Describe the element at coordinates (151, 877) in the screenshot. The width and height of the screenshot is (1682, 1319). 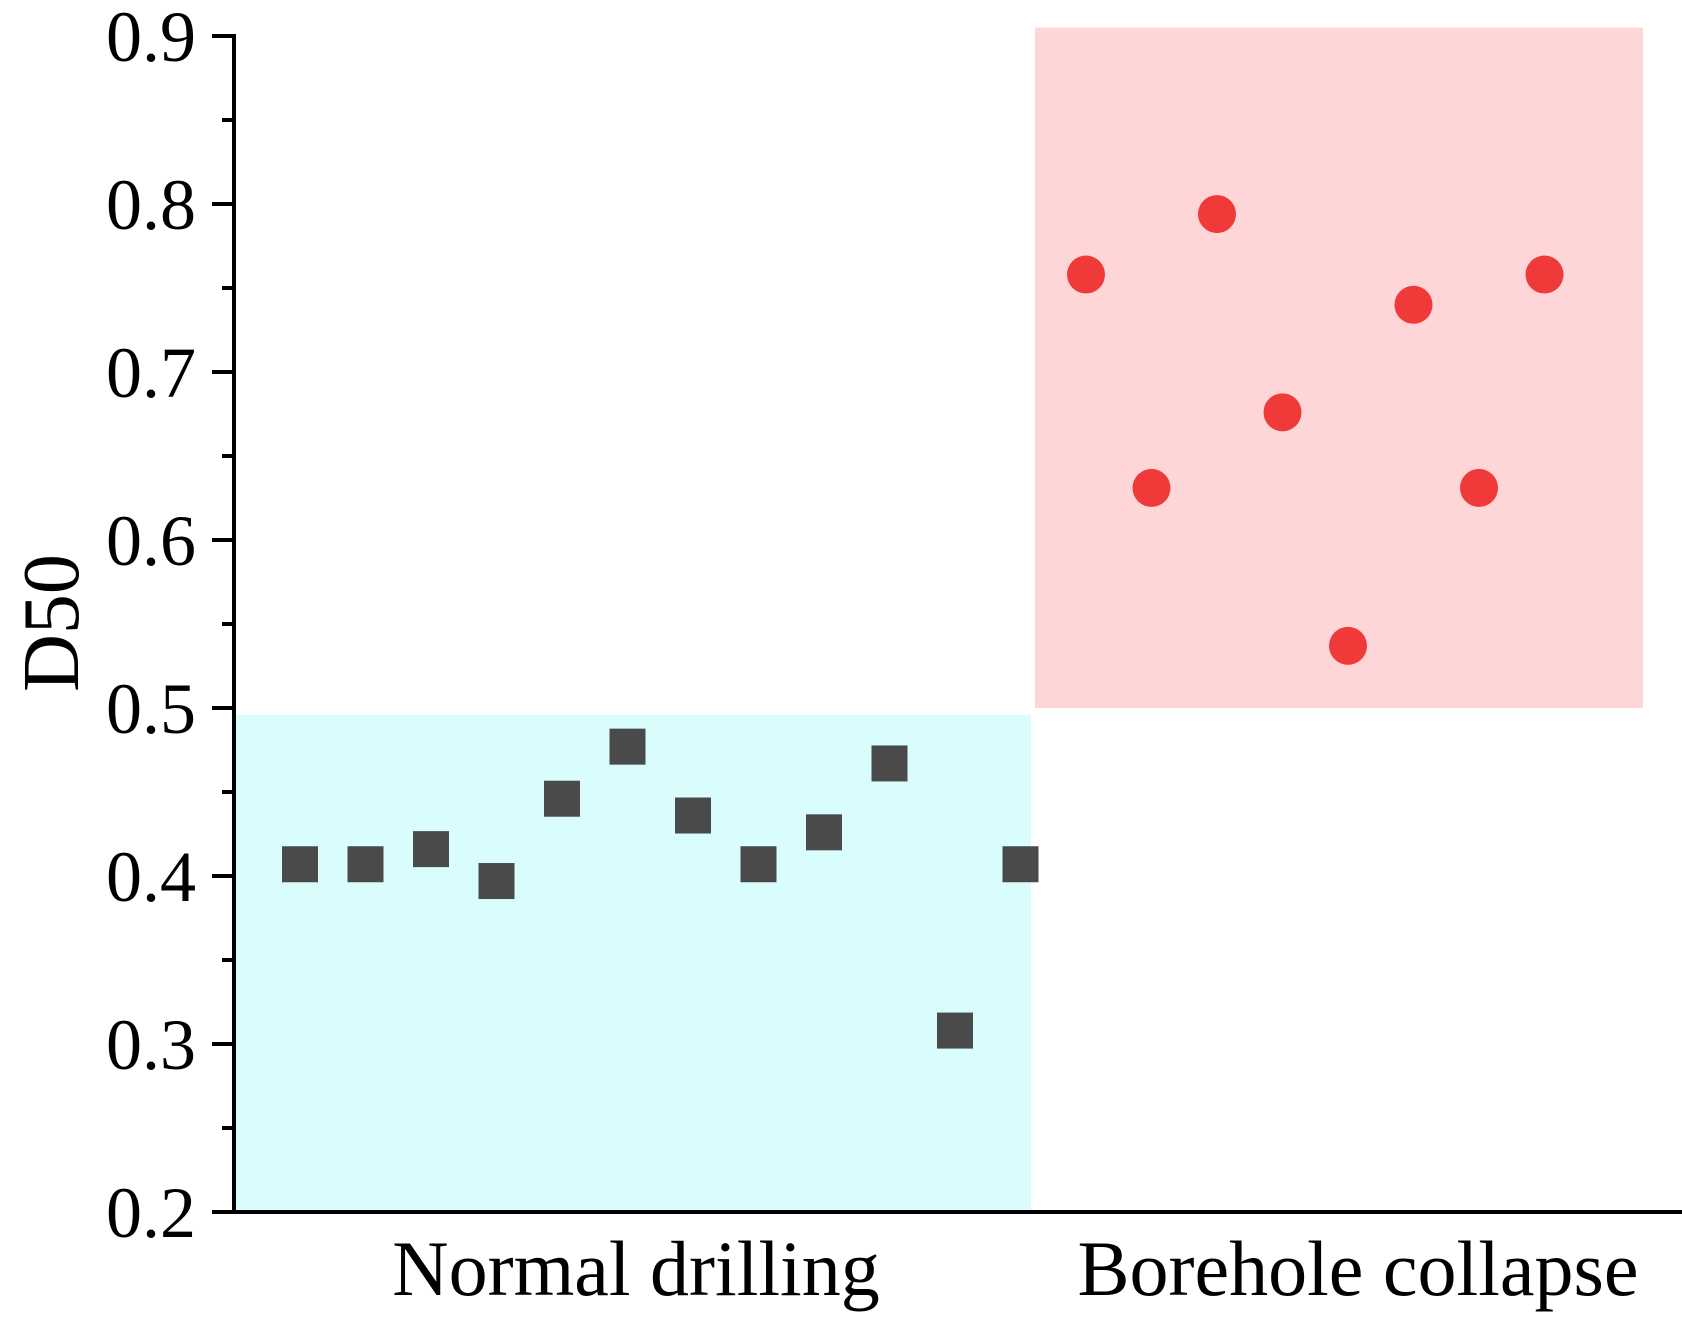
I see `y-tick-label: 0.4` at that location.